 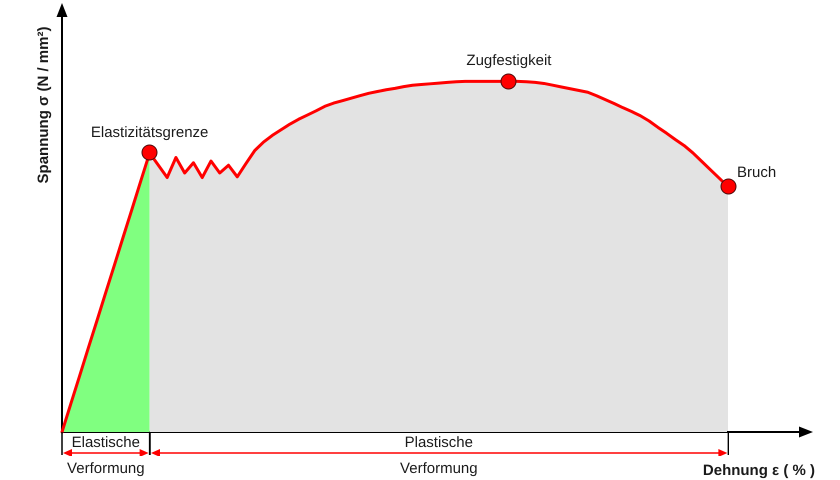 What do you see at coordinates (756, 172) in the screenshot?
I see `text: Bruch` at bounding box center [756, 172].